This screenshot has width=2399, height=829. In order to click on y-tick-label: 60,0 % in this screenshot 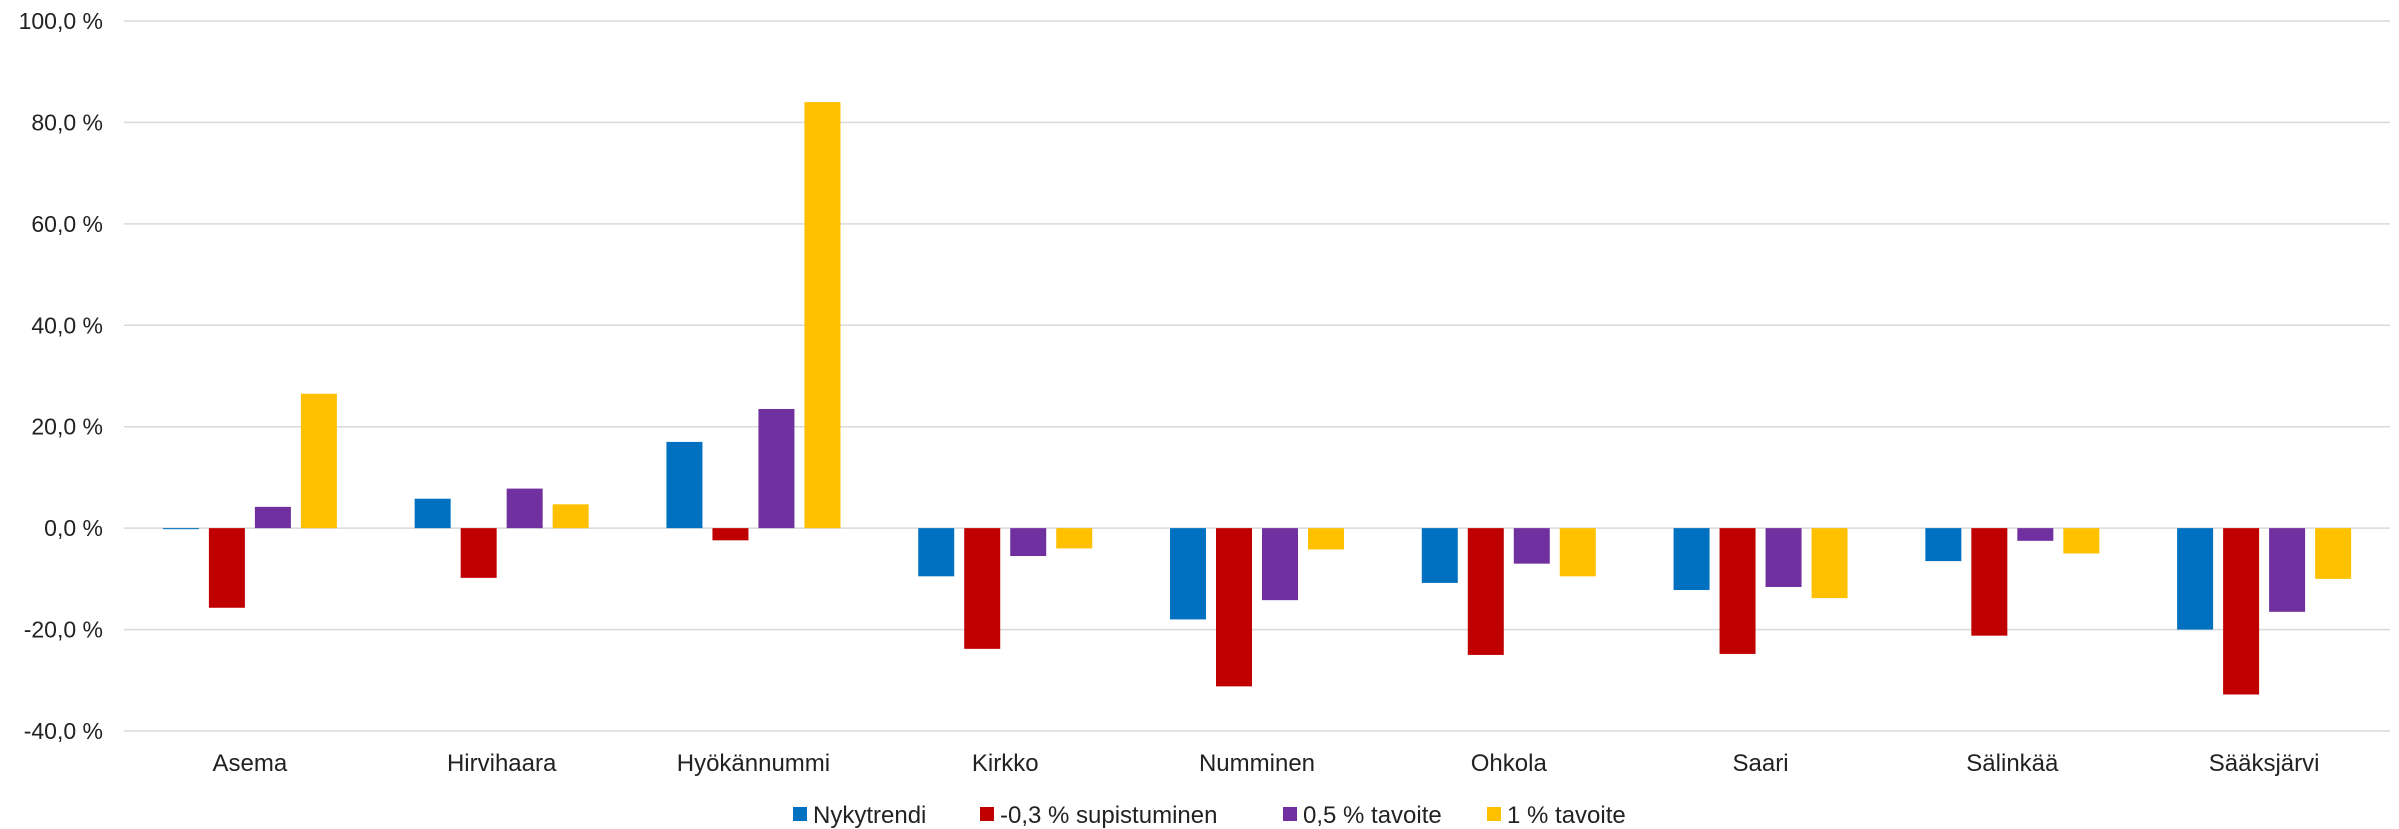, I will do `click(67, 224)`.